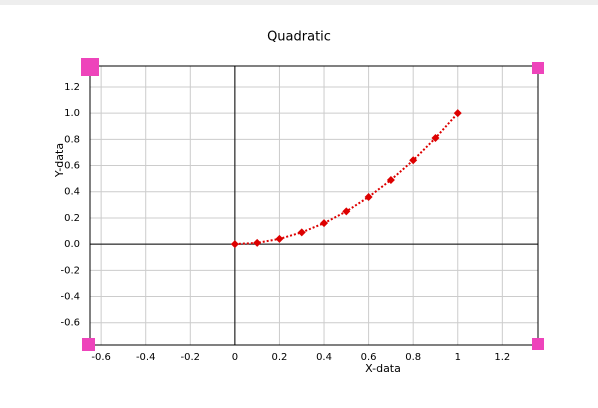 Image resolution: width=598 pixels, height=408 pixels. I want to click on y-tick-label: 1.0, so click(72, 113).